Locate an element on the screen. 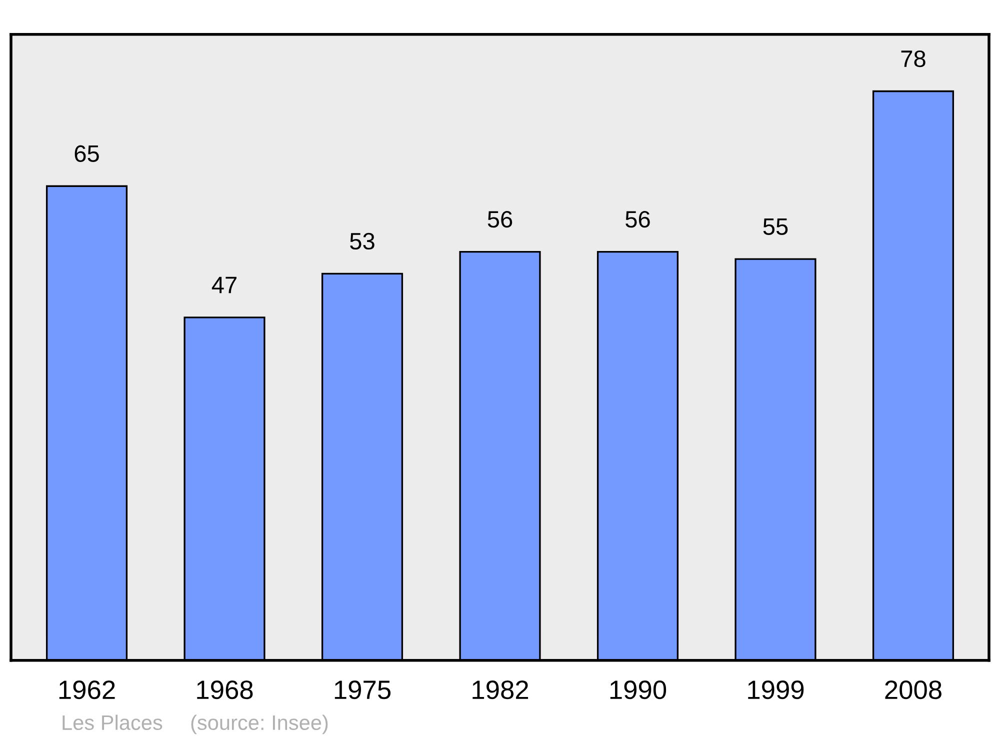 Image resolution: width=1000 pixels, height=747 pixels. x-tick-label: 1982 is located at coordinates (500, 690).